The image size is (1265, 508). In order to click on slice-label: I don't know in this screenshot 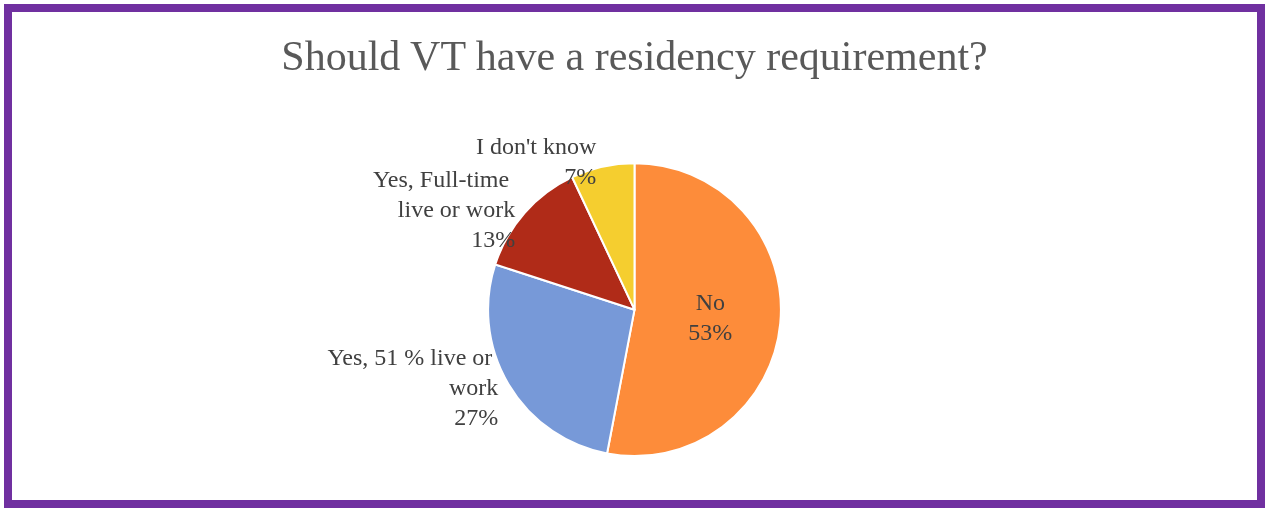, I will do `click(536, 145)`.